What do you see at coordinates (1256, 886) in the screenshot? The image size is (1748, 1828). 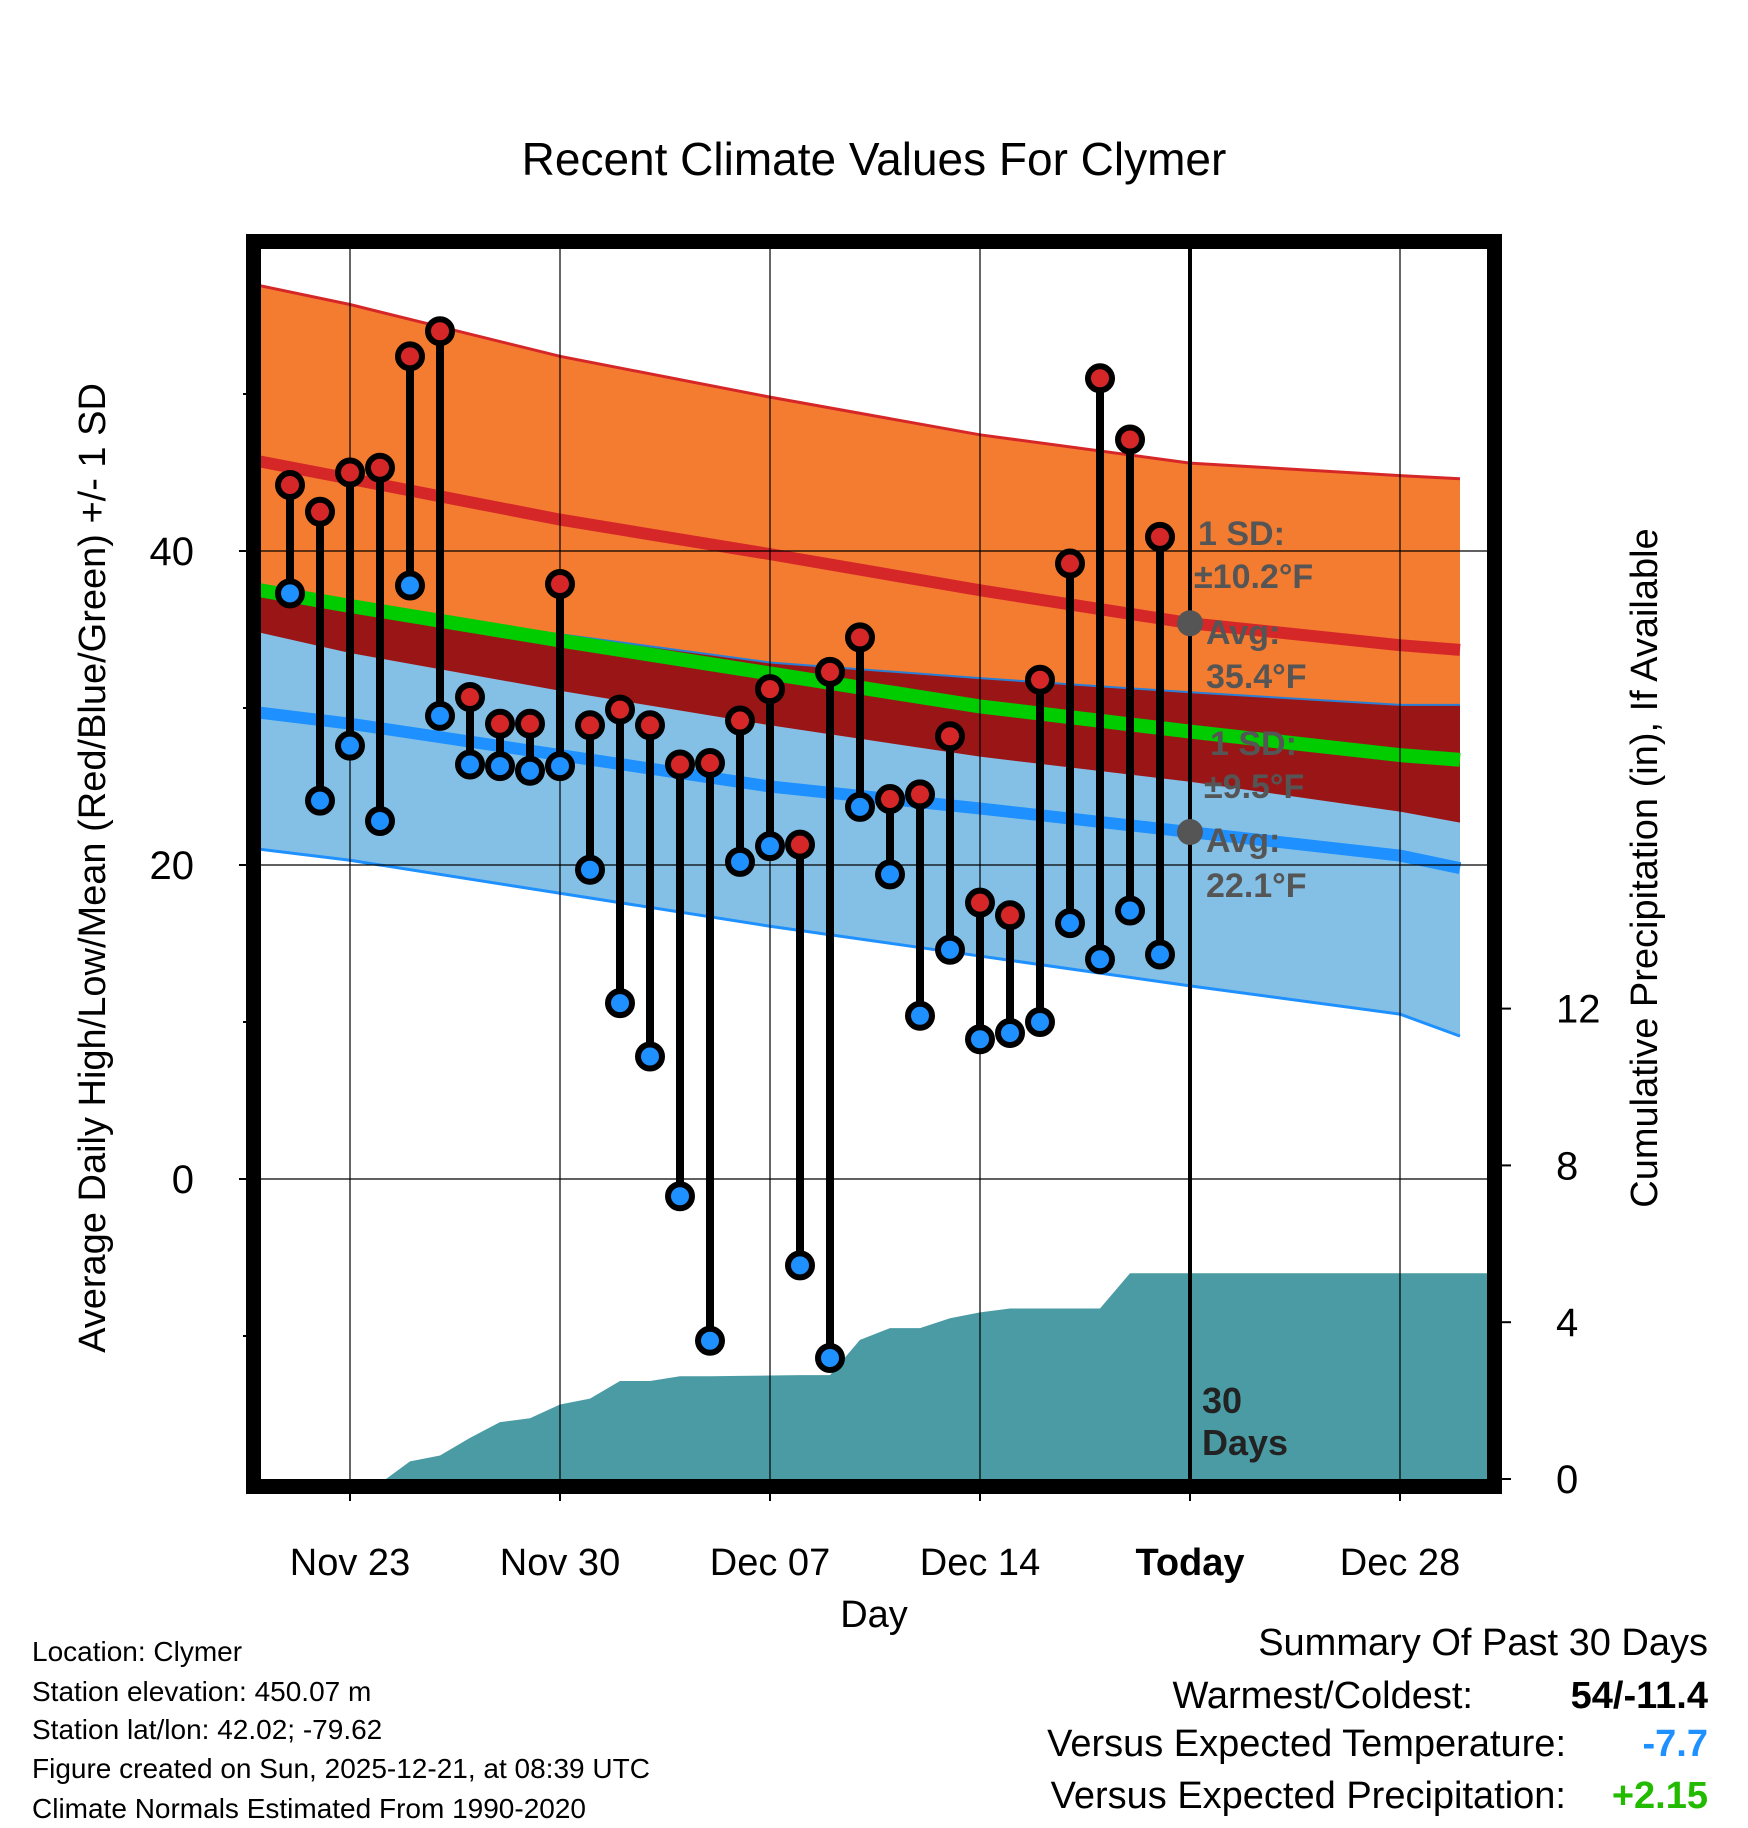 I see `low-avg-value: 22.1°F` at bounding box center [1256, 886].